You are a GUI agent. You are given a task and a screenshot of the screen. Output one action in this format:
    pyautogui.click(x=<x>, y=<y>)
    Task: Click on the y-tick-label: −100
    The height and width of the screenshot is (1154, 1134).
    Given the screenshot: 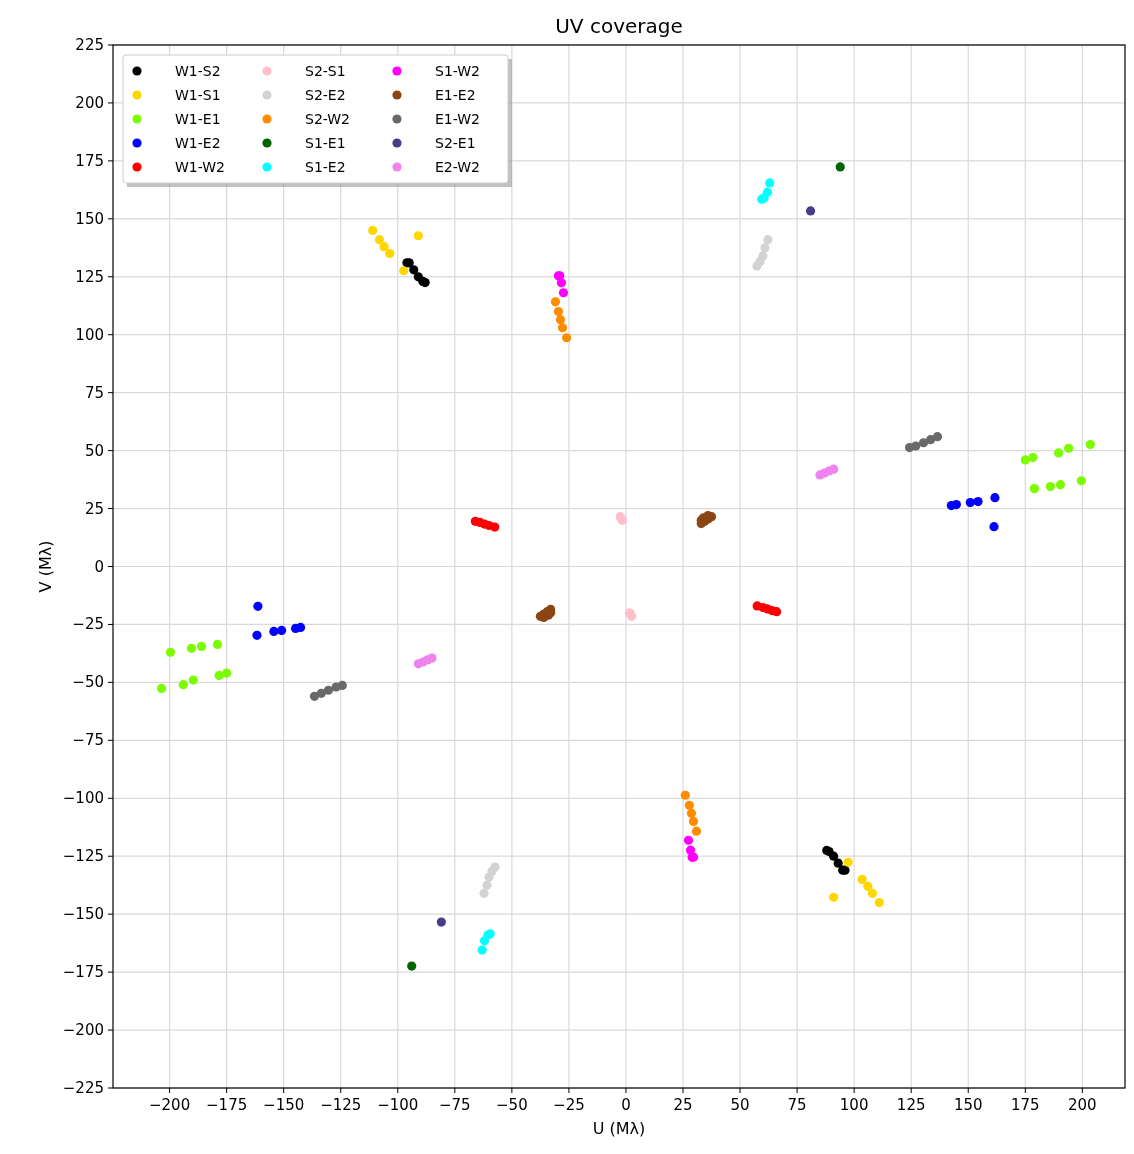 What is the action you would take?
    pyautogui.click(x=83, y=798)
    